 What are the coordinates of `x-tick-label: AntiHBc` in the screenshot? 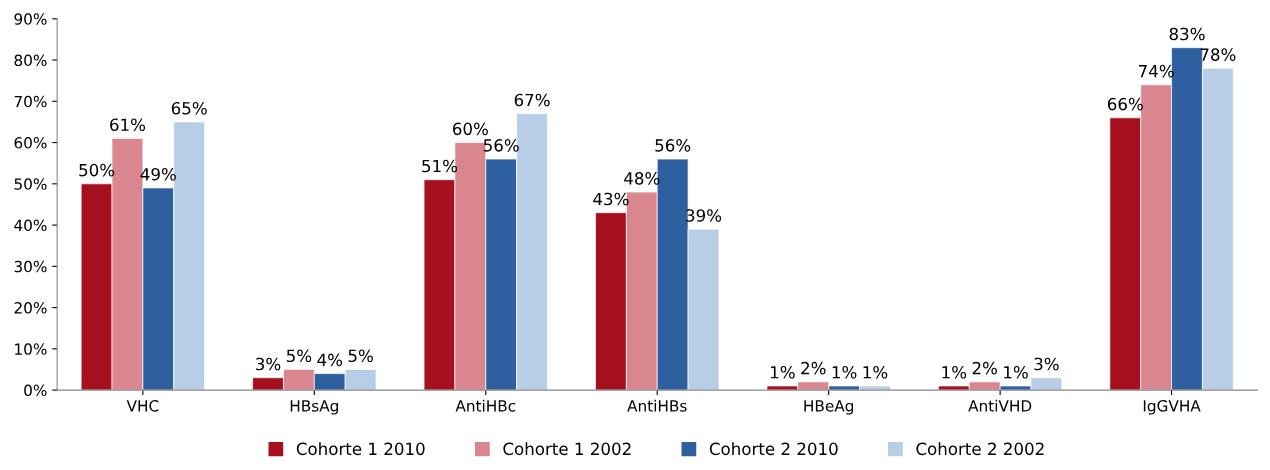 It's located at (485, 405).